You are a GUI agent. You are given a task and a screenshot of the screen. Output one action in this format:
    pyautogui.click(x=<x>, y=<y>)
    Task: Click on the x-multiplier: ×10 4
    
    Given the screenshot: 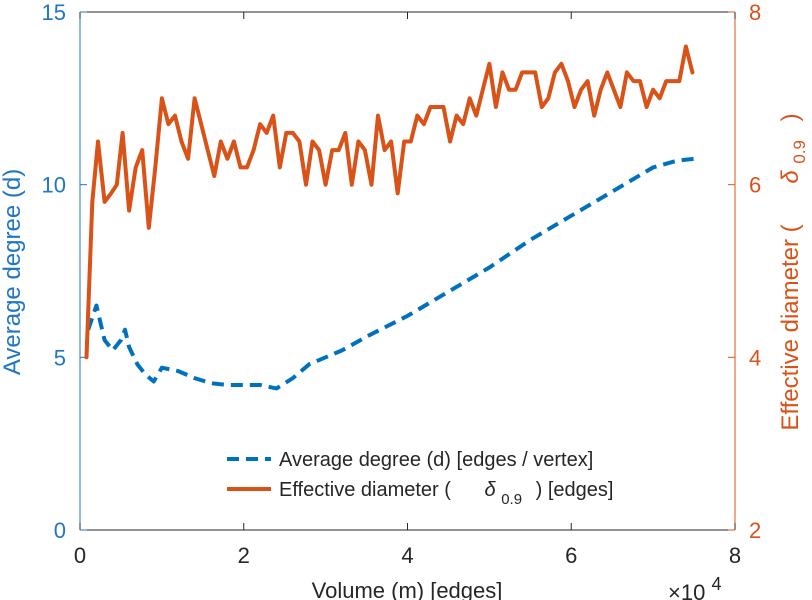 What is the action you would take?
    pyautogui.click(x=694, y=587)
    